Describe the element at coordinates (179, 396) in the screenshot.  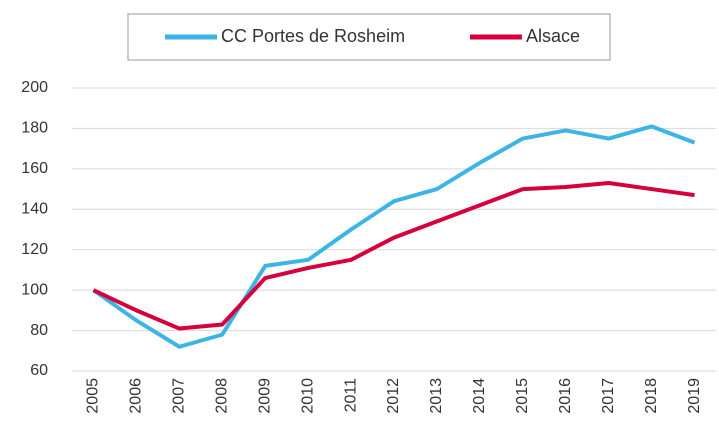
I see `x-tick-label: 2007` at that location.